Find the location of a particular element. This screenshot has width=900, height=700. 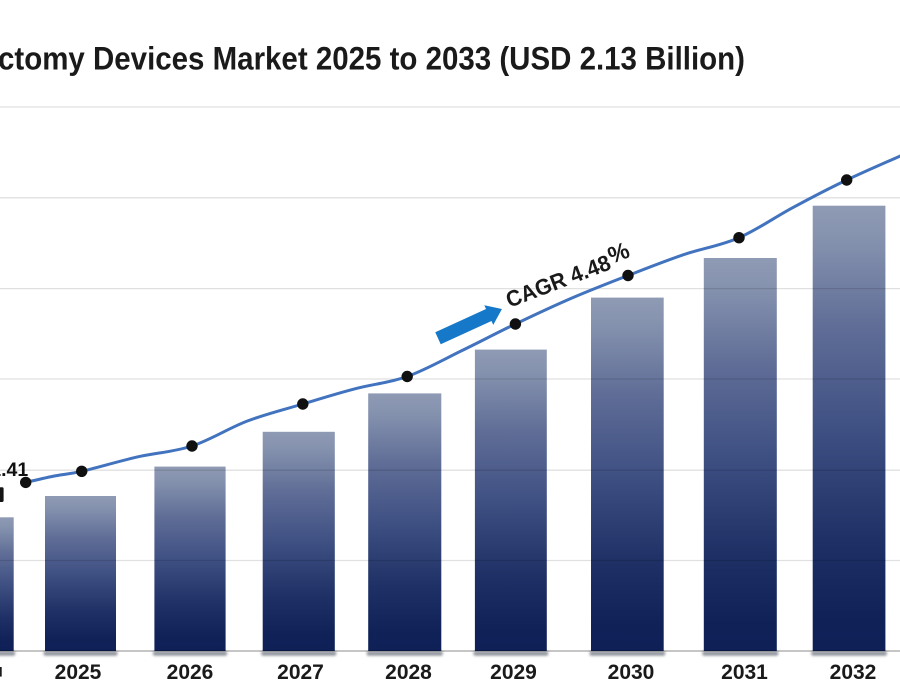

svg-text: 2031 is located at coordinates (744, 672).